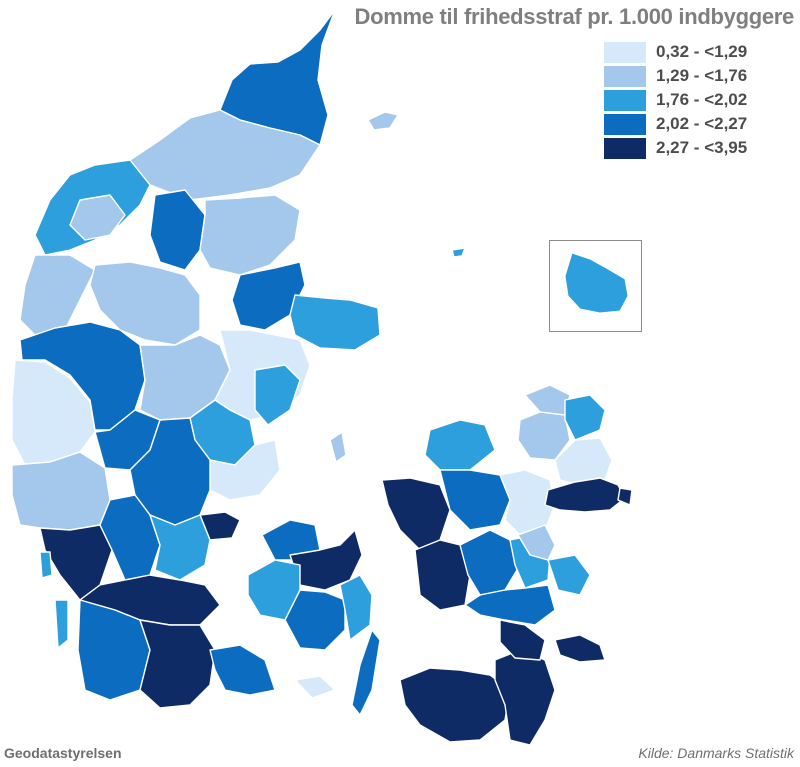  Describe the element at coordinates (490, 562) in the screenshot. I see `region-ringsted` at that location.